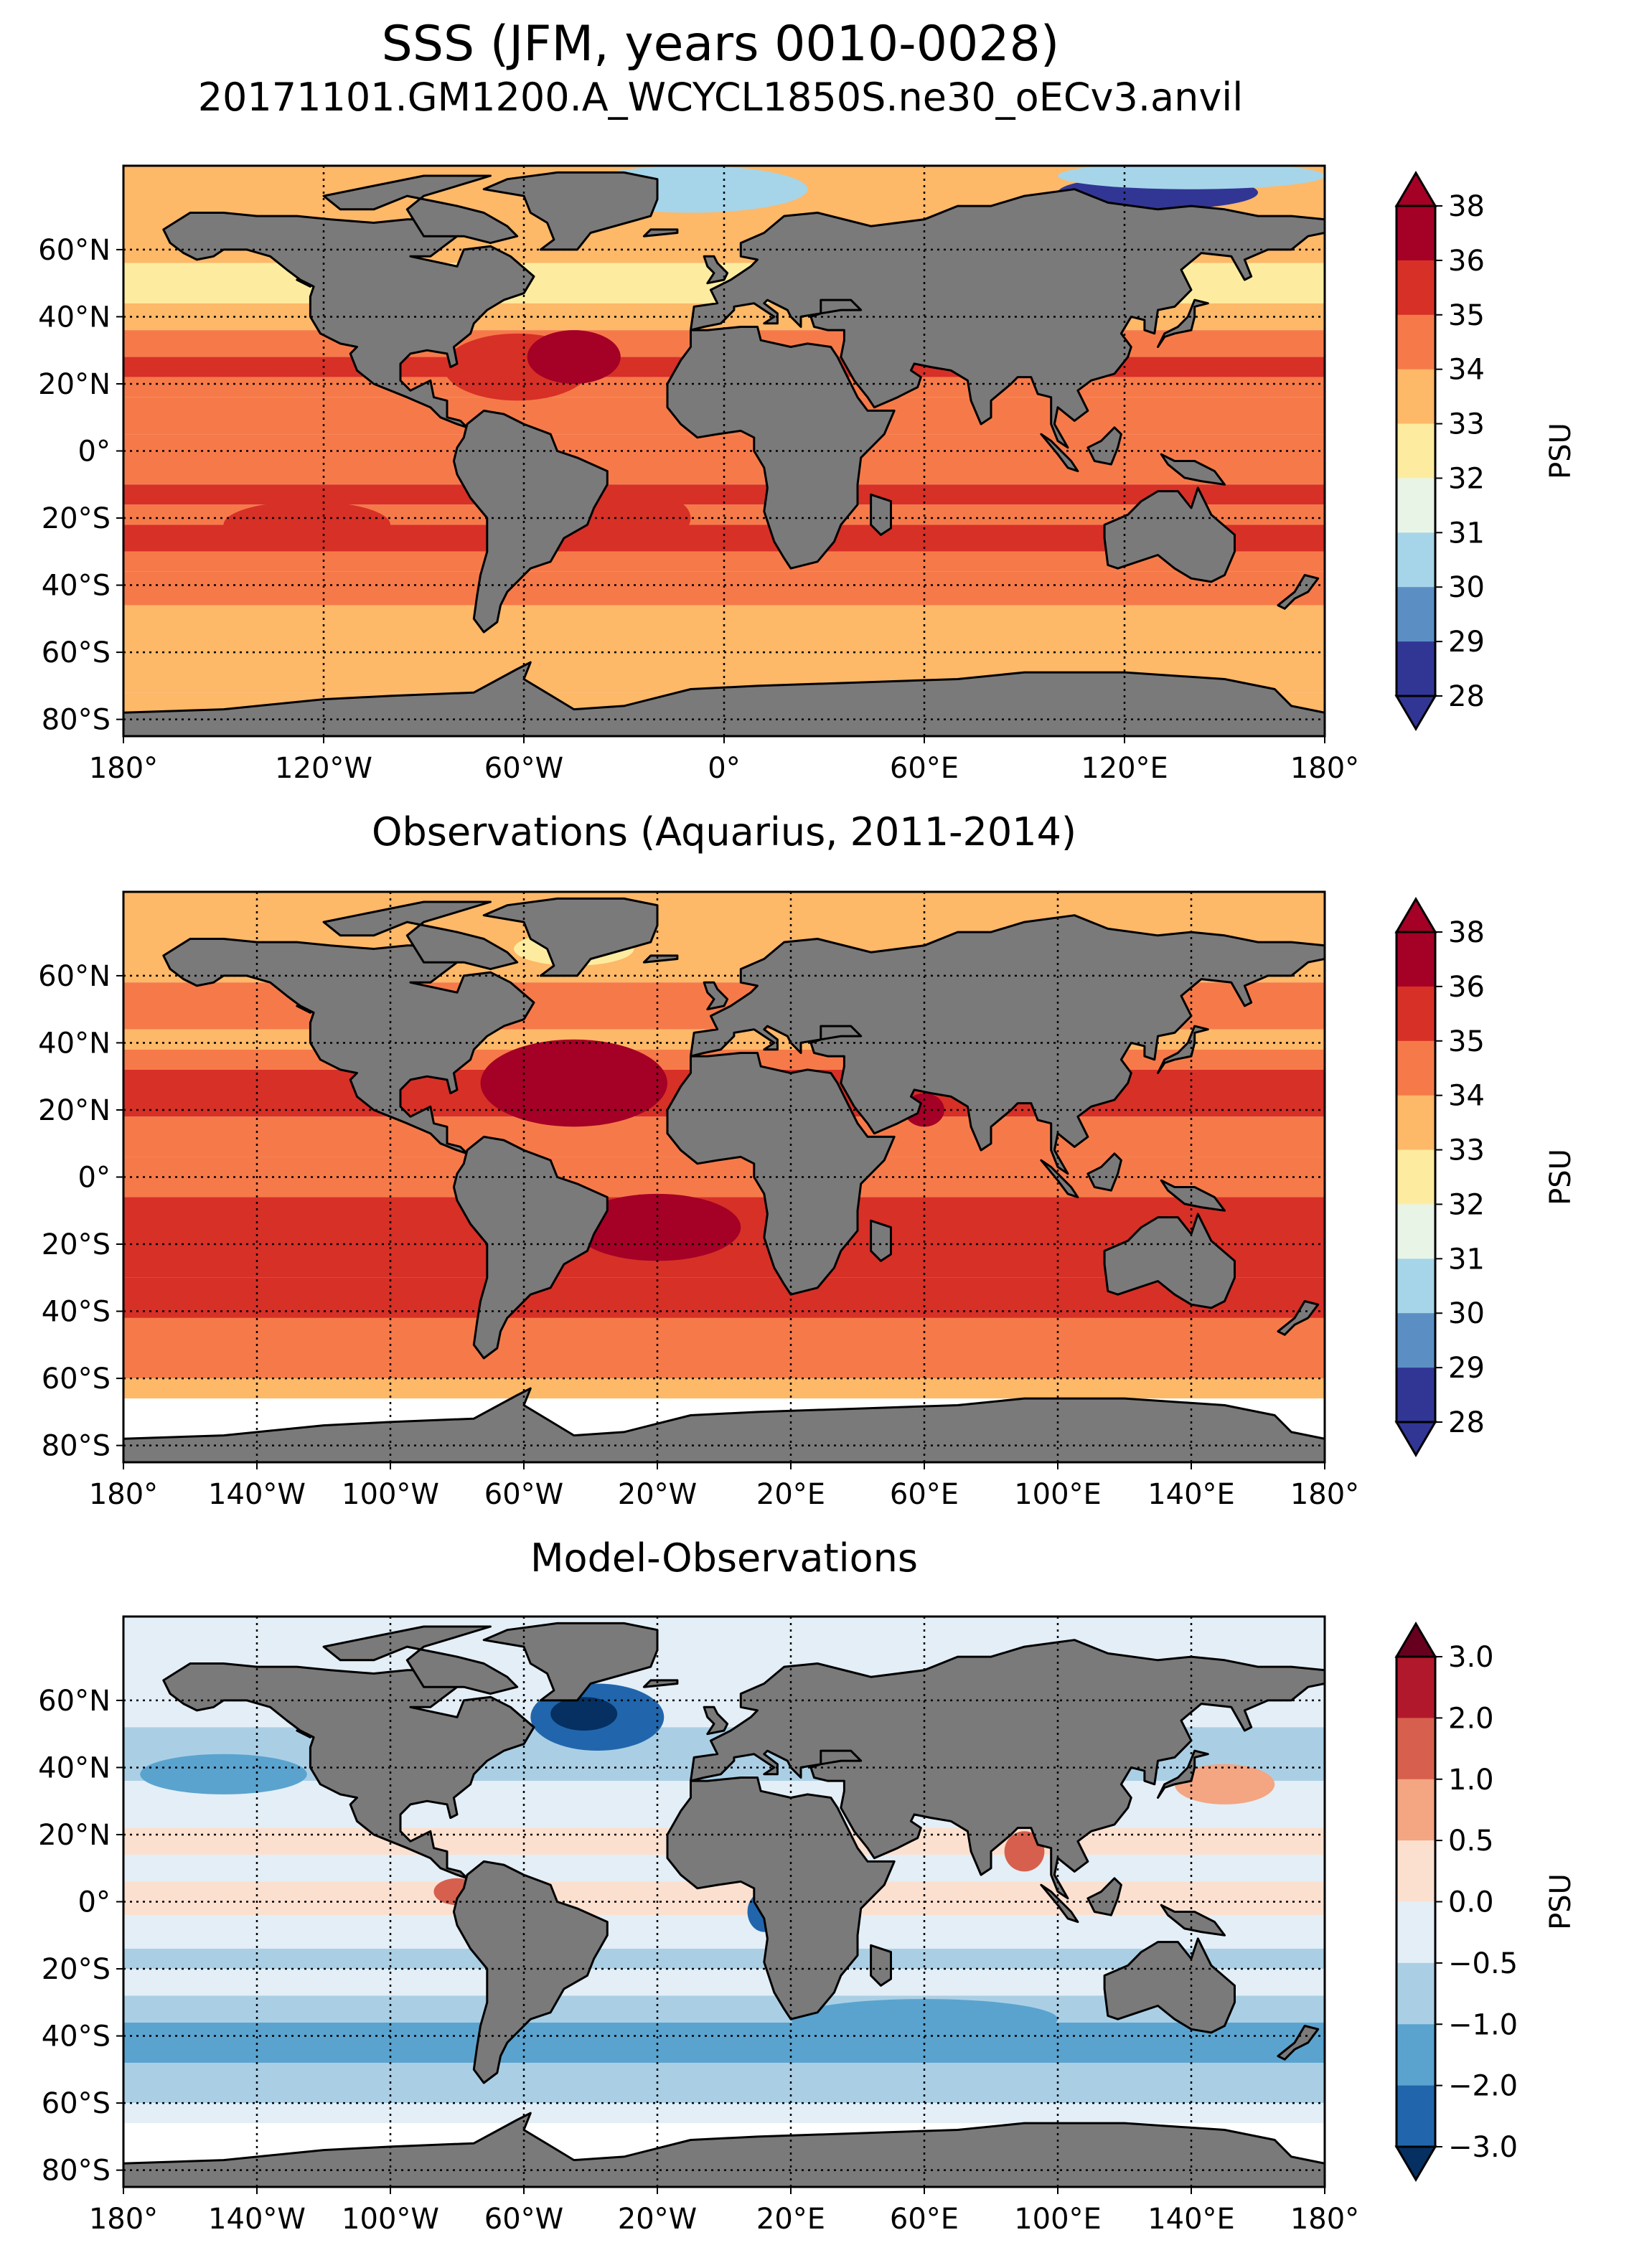 The height and width of the screenshot is (2268, 1629). I want to click on lat-tick-label: 20°N, so click(74, 384).